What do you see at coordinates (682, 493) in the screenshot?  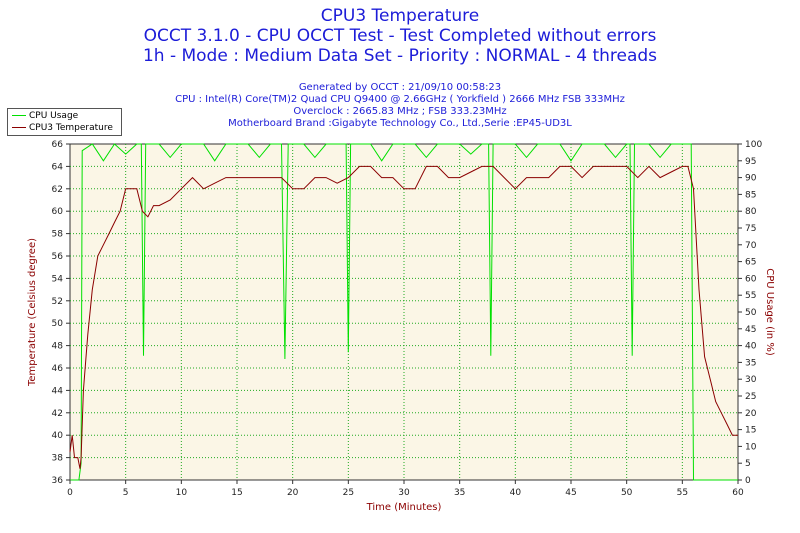 I see `x-tick-label: 55` at bounding box center [682, 493].